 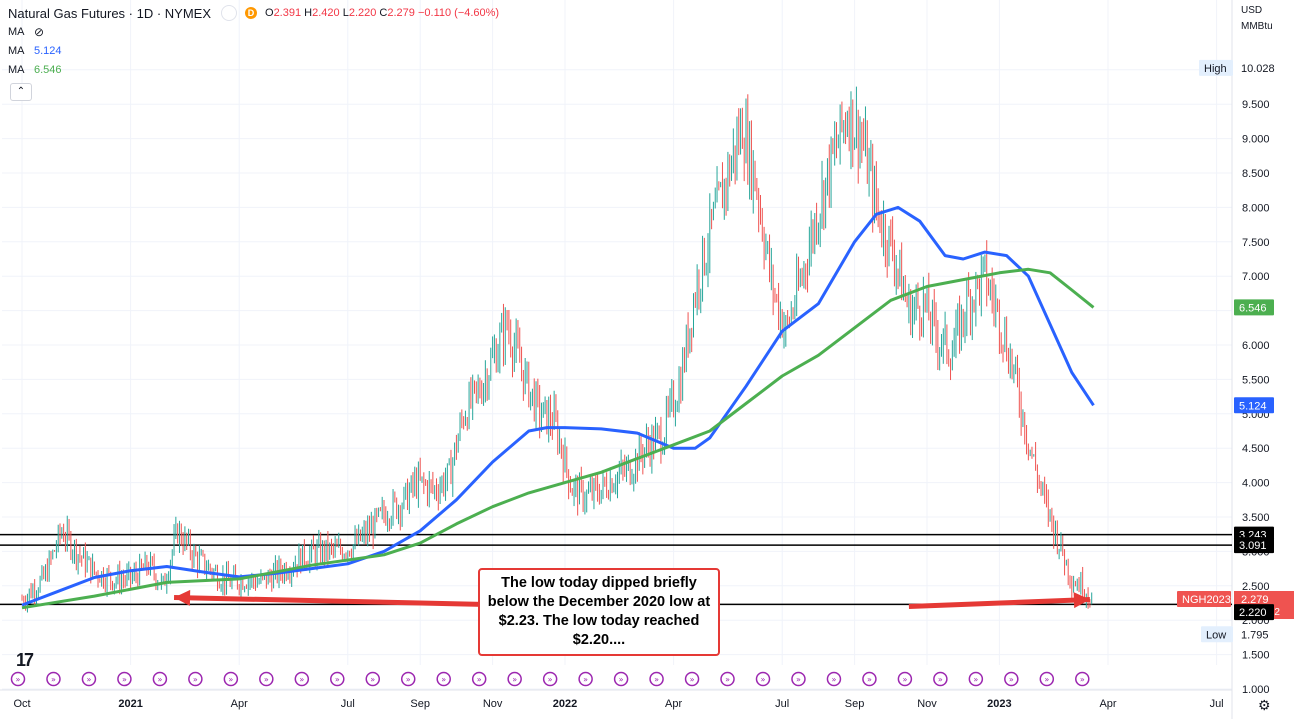 I want to click on low-today-tag: 2.220, so click(x=1253, y=613).